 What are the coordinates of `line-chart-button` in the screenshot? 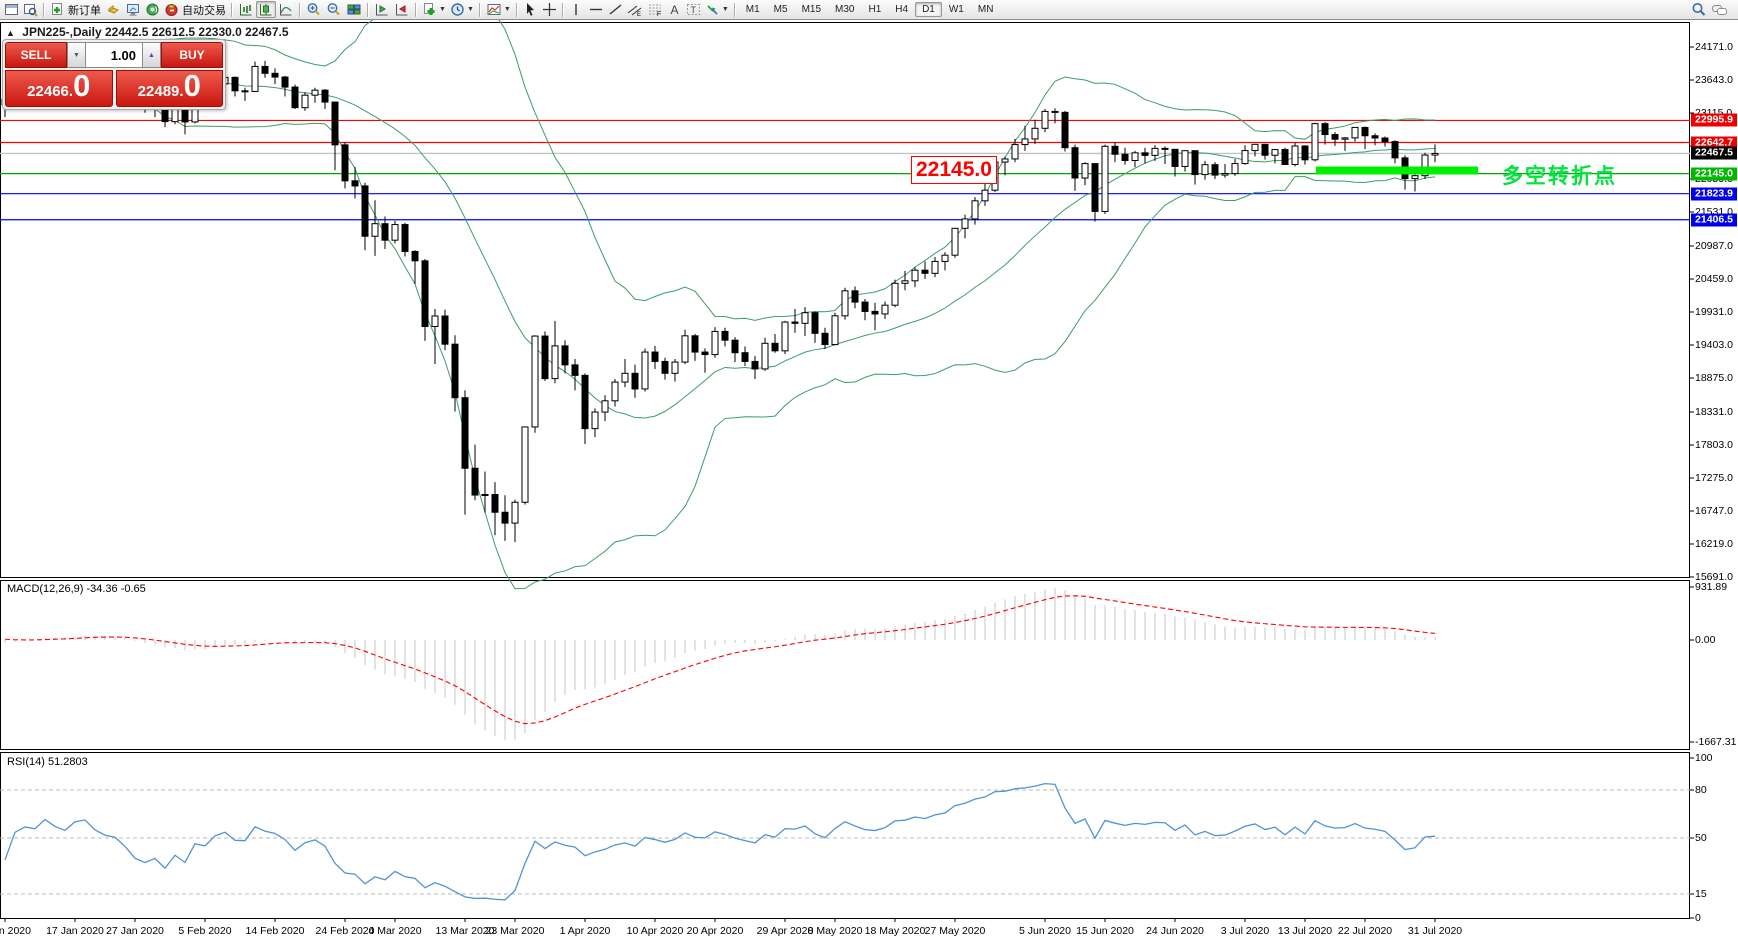 It's located at (286, 9).